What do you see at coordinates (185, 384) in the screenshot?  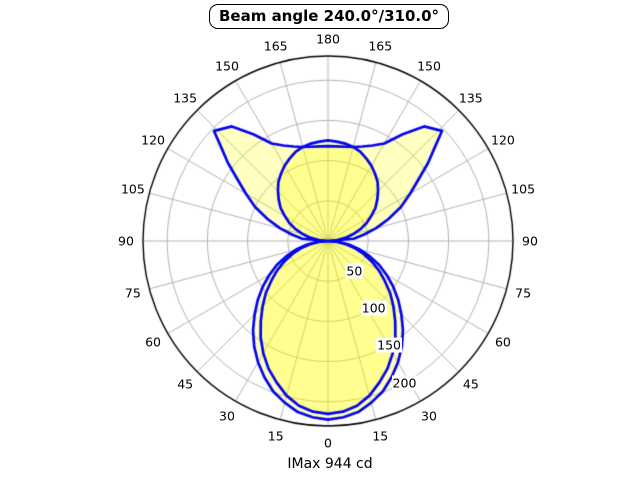 I see `theta-tick-label-45-left: 45` at bounding box center [185, 384].